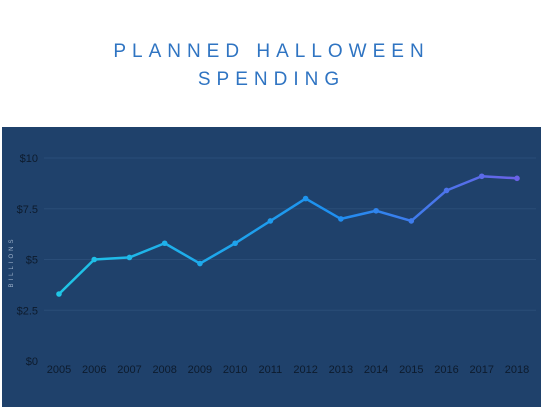 Image resolution: width=543 pixels, height=409 pixels. I want to click on x-tick-label: 2012, so click(305, 370).